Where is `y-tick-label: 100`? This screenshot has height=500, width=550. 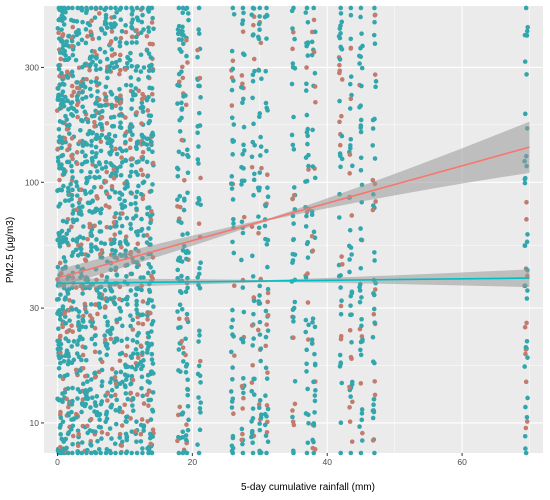 y-tick-label: 100 is located at coordinates (32, 182).